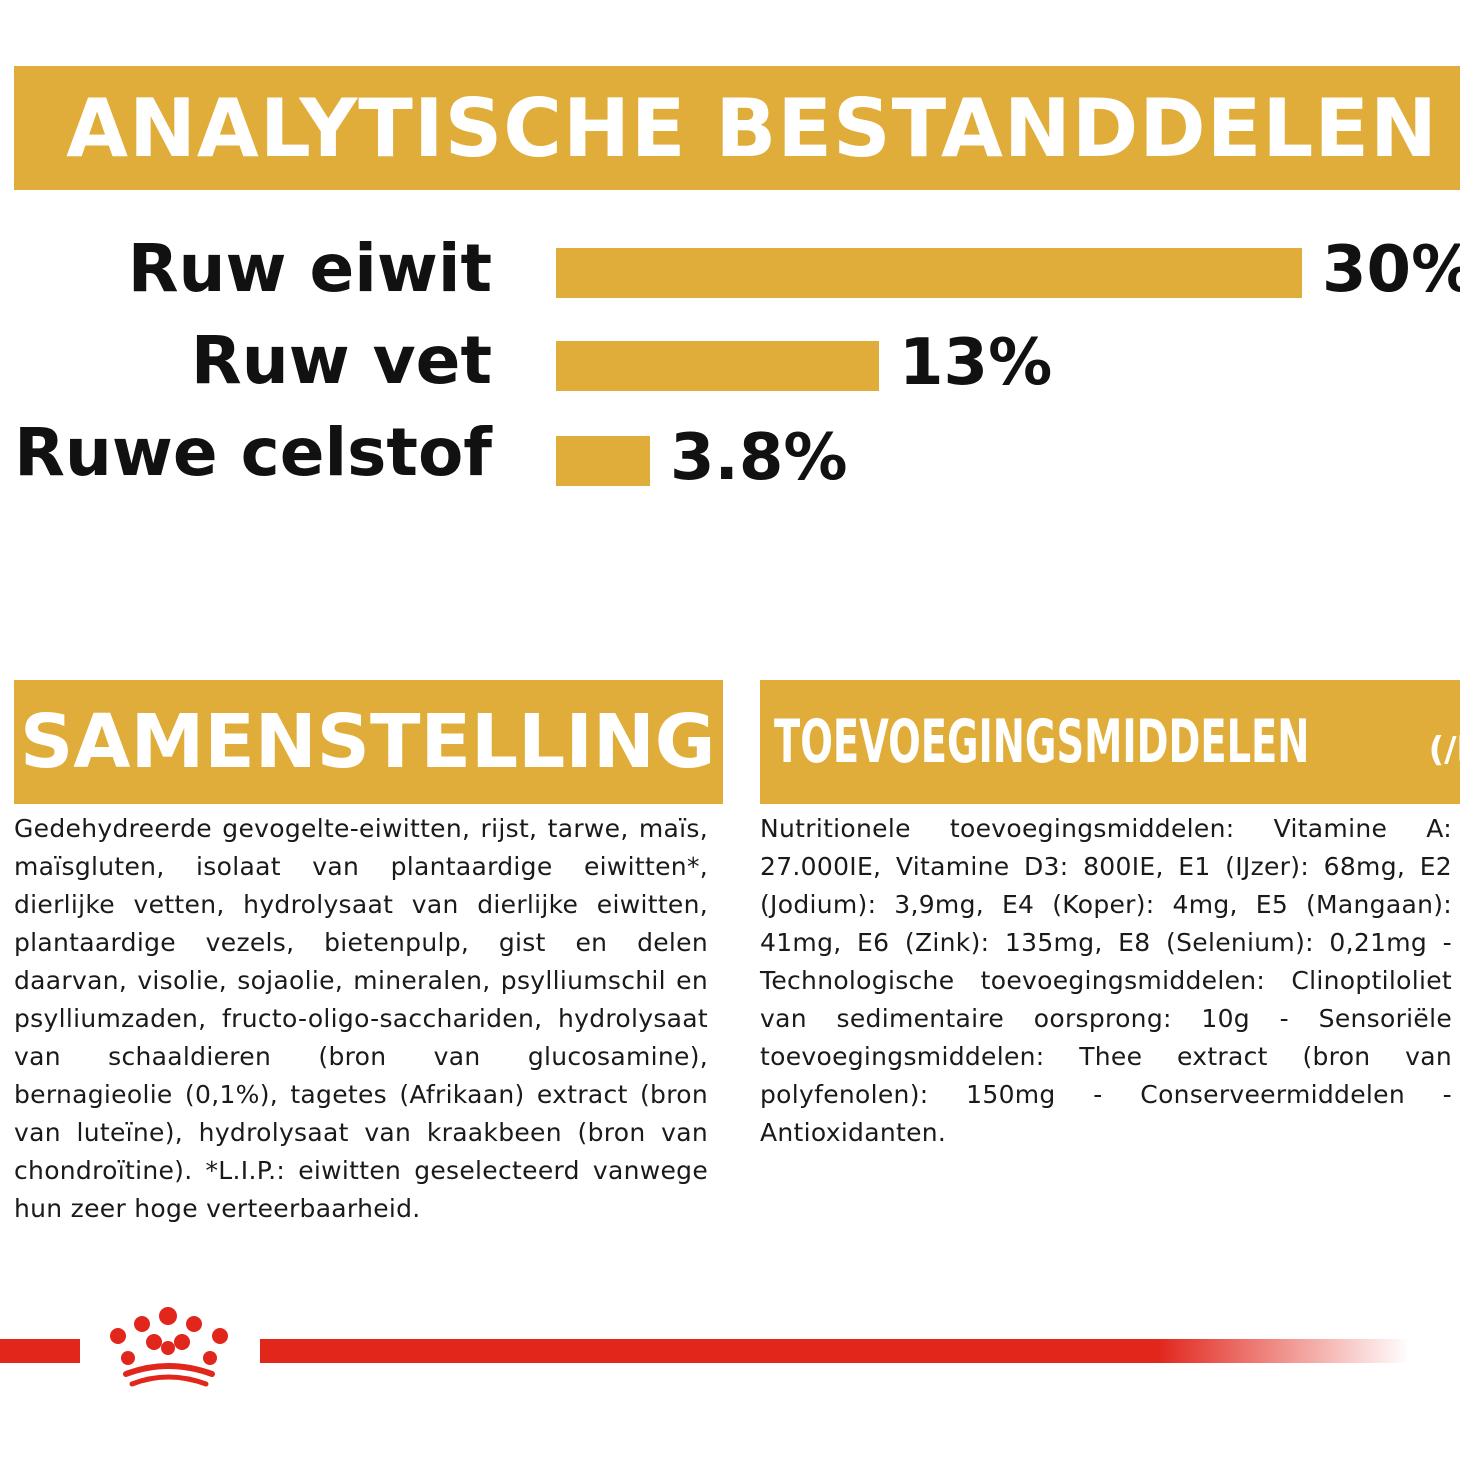  Describe the element at coordinates (759, 458) in the screenshot. I see `bar-value-label: 3.8%` at that location.